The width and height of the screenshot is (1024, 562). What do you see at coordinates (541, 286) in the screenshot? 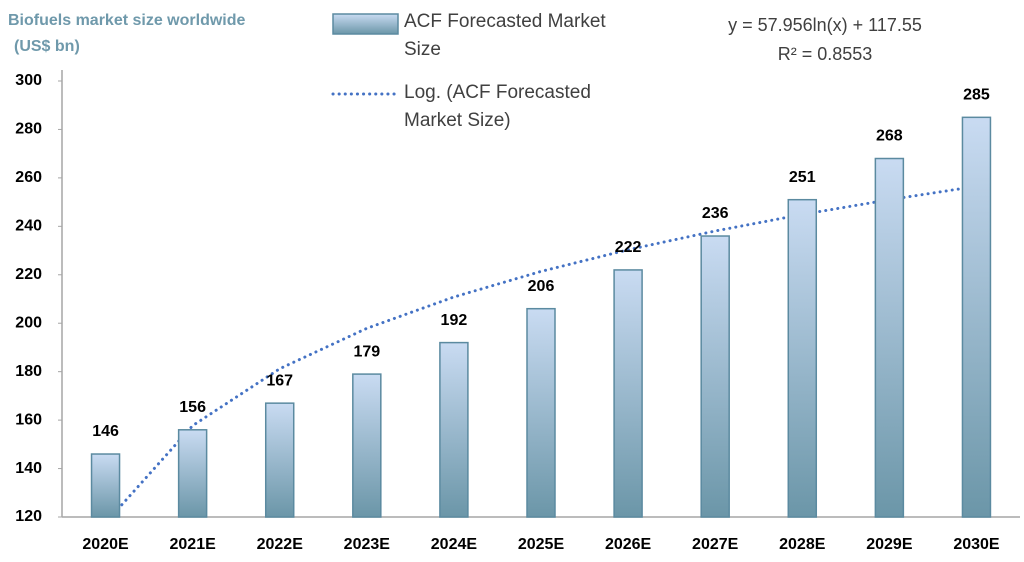
I see `data-label: 206` at bounding box center [541, 286].